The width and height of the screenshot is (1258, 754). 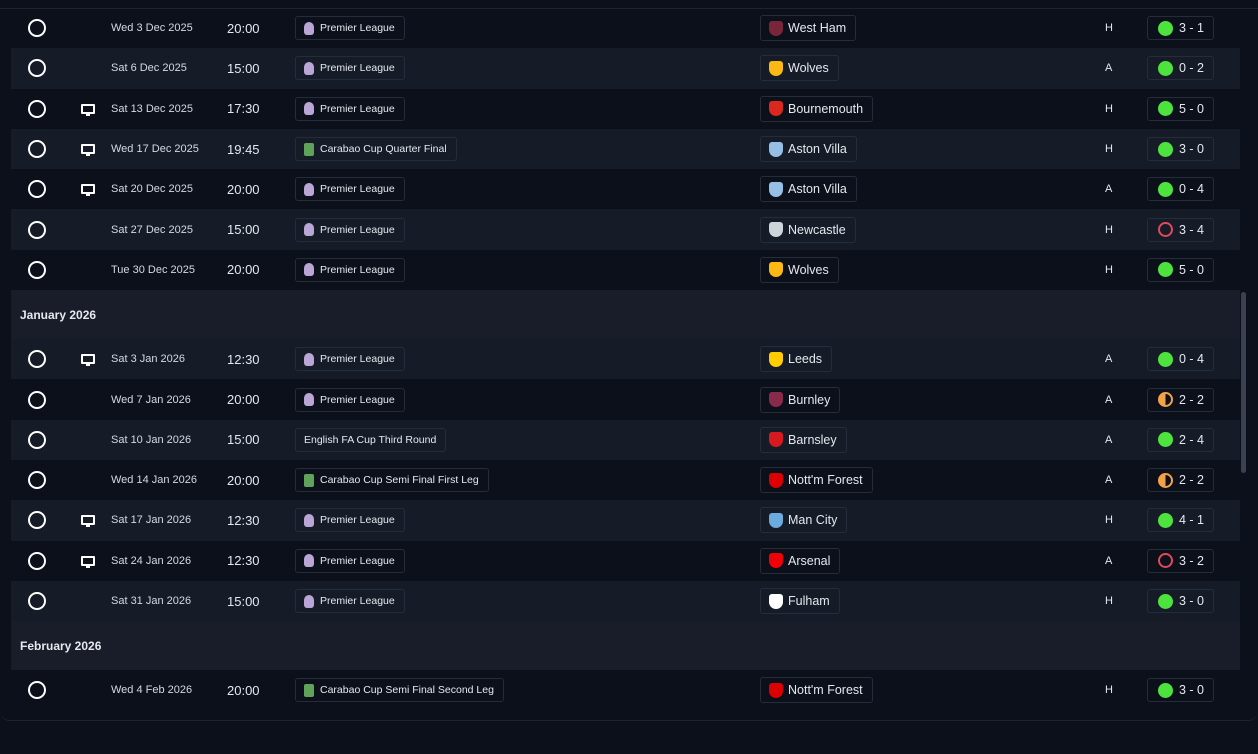 I want to click on result-badge: 3 - 4, so click(x=1180, y=229).